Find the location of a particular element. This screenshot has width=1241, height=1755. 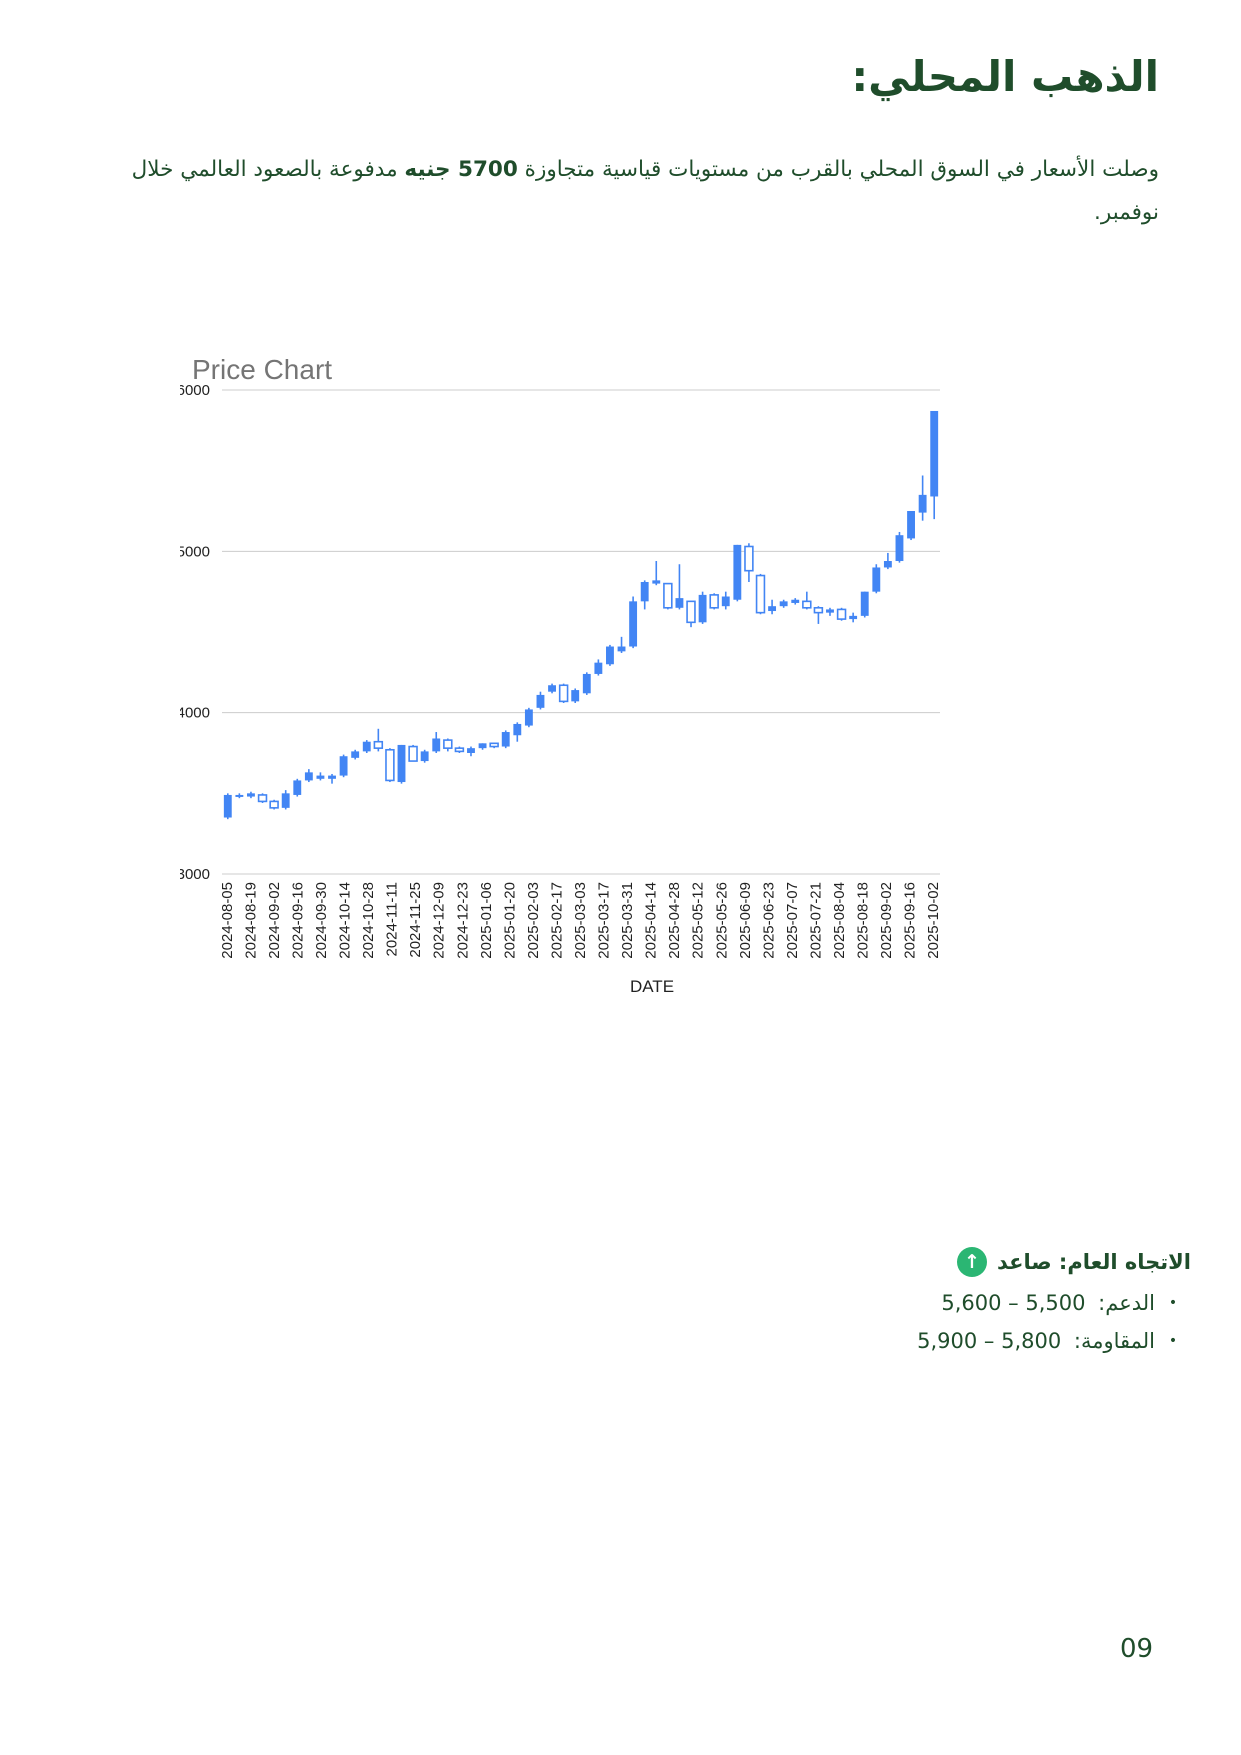

y-tick-label: 6000 is located at coordinates (195, 390).